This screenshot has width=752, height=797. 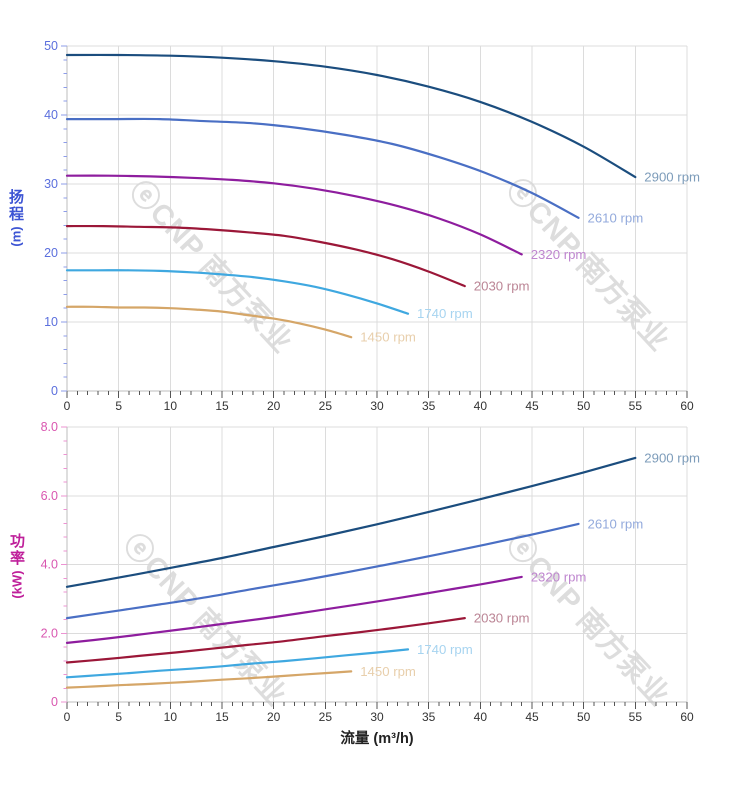 What do you see at coordinates (49, 565) in the screenshot?
I see `y-tick-label: 4.0` at bounding box center [49, 565].